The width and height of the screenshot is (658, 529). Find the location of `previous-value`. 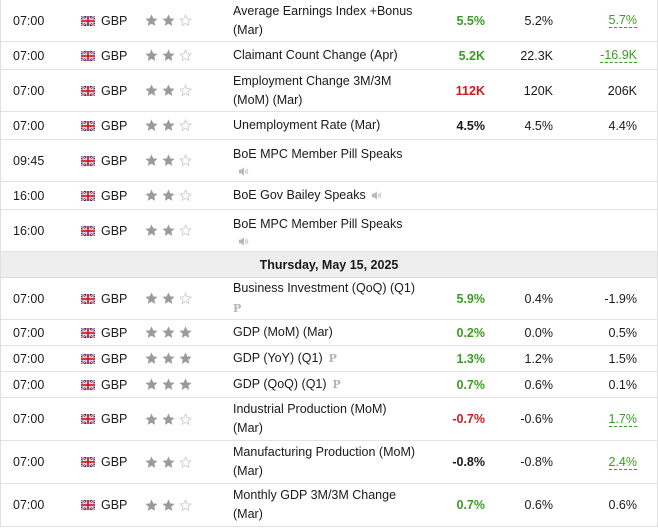

previous-value is located at coordinates (595, 195).